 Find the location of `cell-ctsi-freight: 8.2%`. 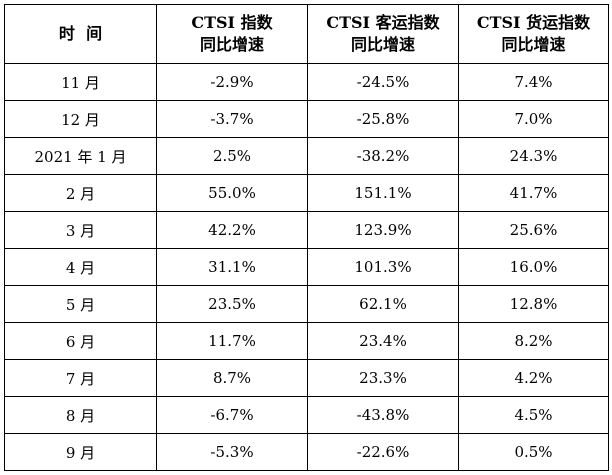

cell-ctsi-freight: 8.2% is located at coordinates (533, 341).